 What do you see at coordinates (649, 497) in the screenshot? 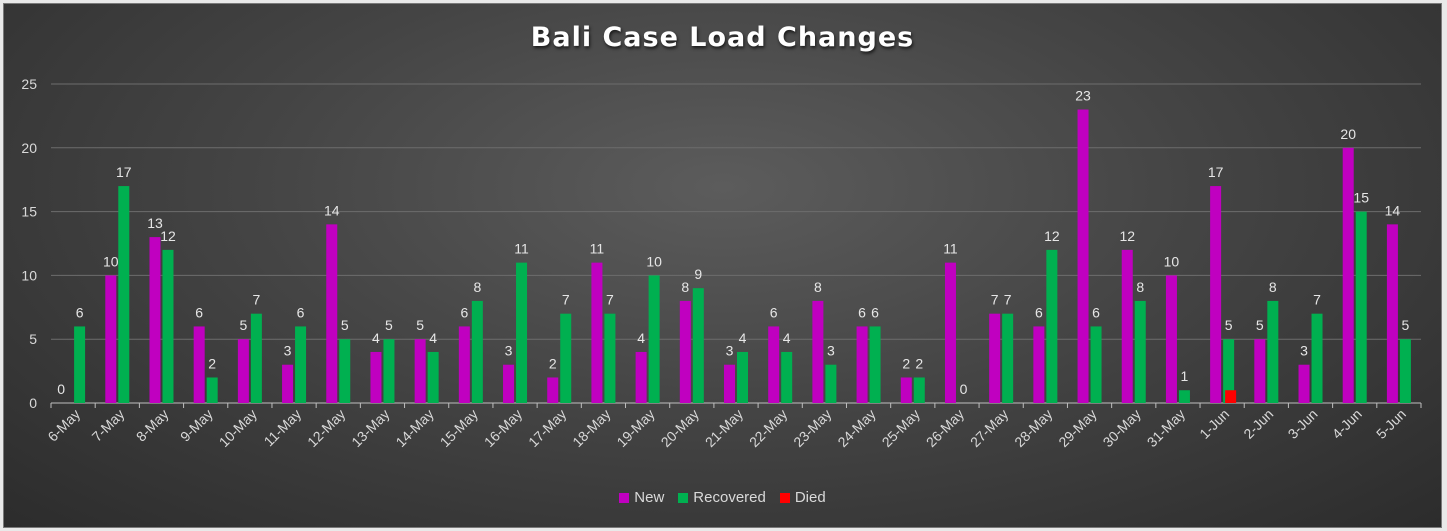
I see `legend-label: New` at bounding box center [649, 497].